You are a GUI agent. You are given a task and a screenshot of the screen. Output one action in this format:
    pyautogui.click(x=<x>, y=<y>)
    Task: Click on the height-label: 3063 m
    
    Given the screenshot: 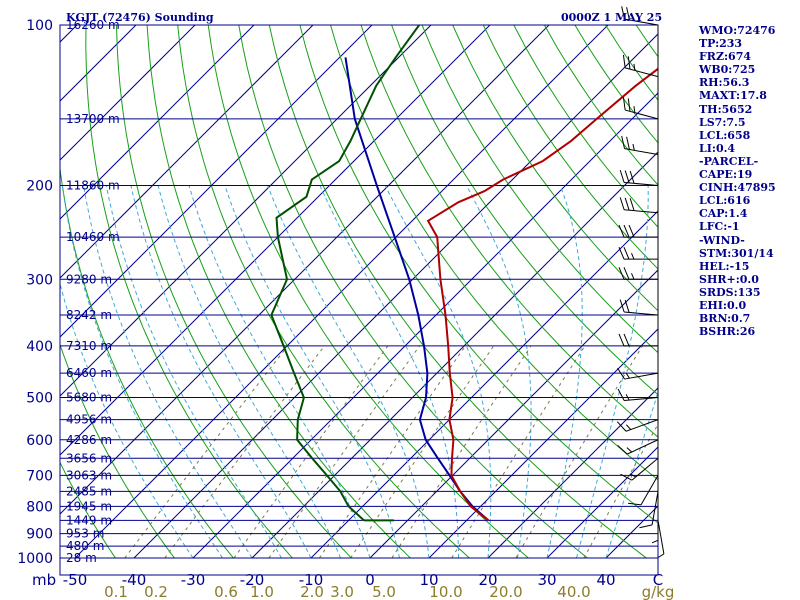 What is the action you would take?
    pyautogui.click(x=89, y=475)
    